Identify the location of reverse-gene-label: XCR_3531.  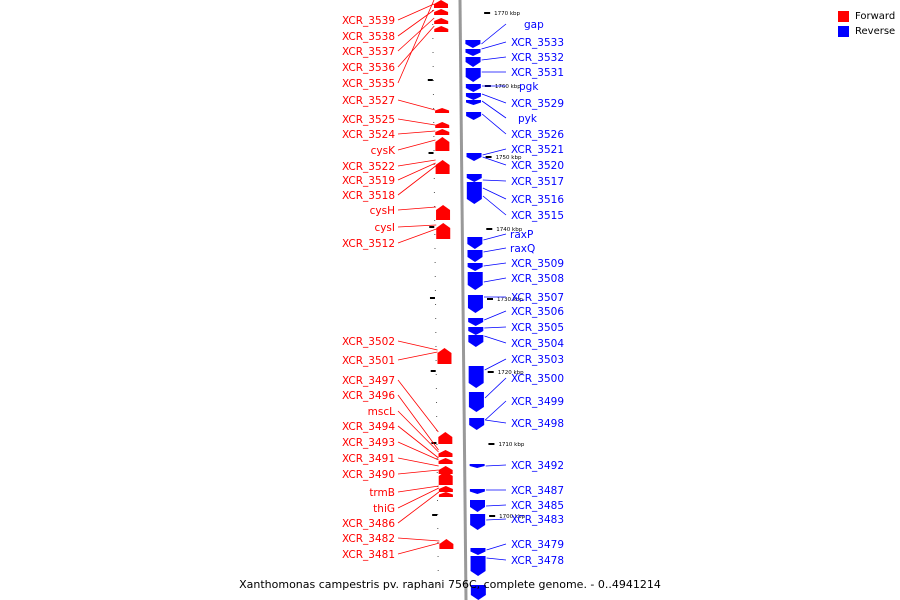
(537, 73).